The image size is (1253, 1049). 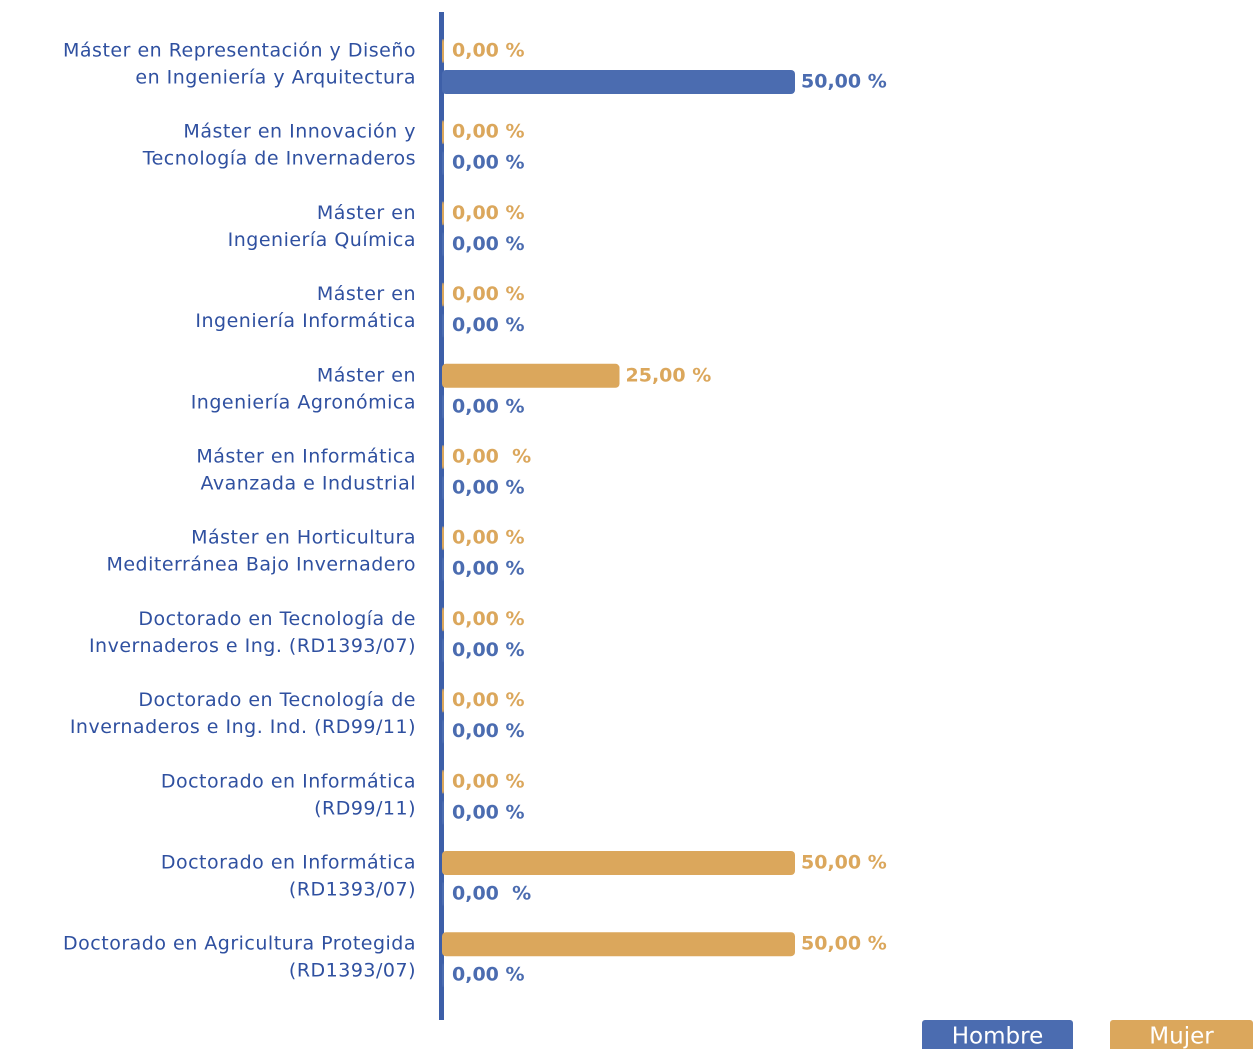 I want to click on axis-line, so click(x=441, y=516).